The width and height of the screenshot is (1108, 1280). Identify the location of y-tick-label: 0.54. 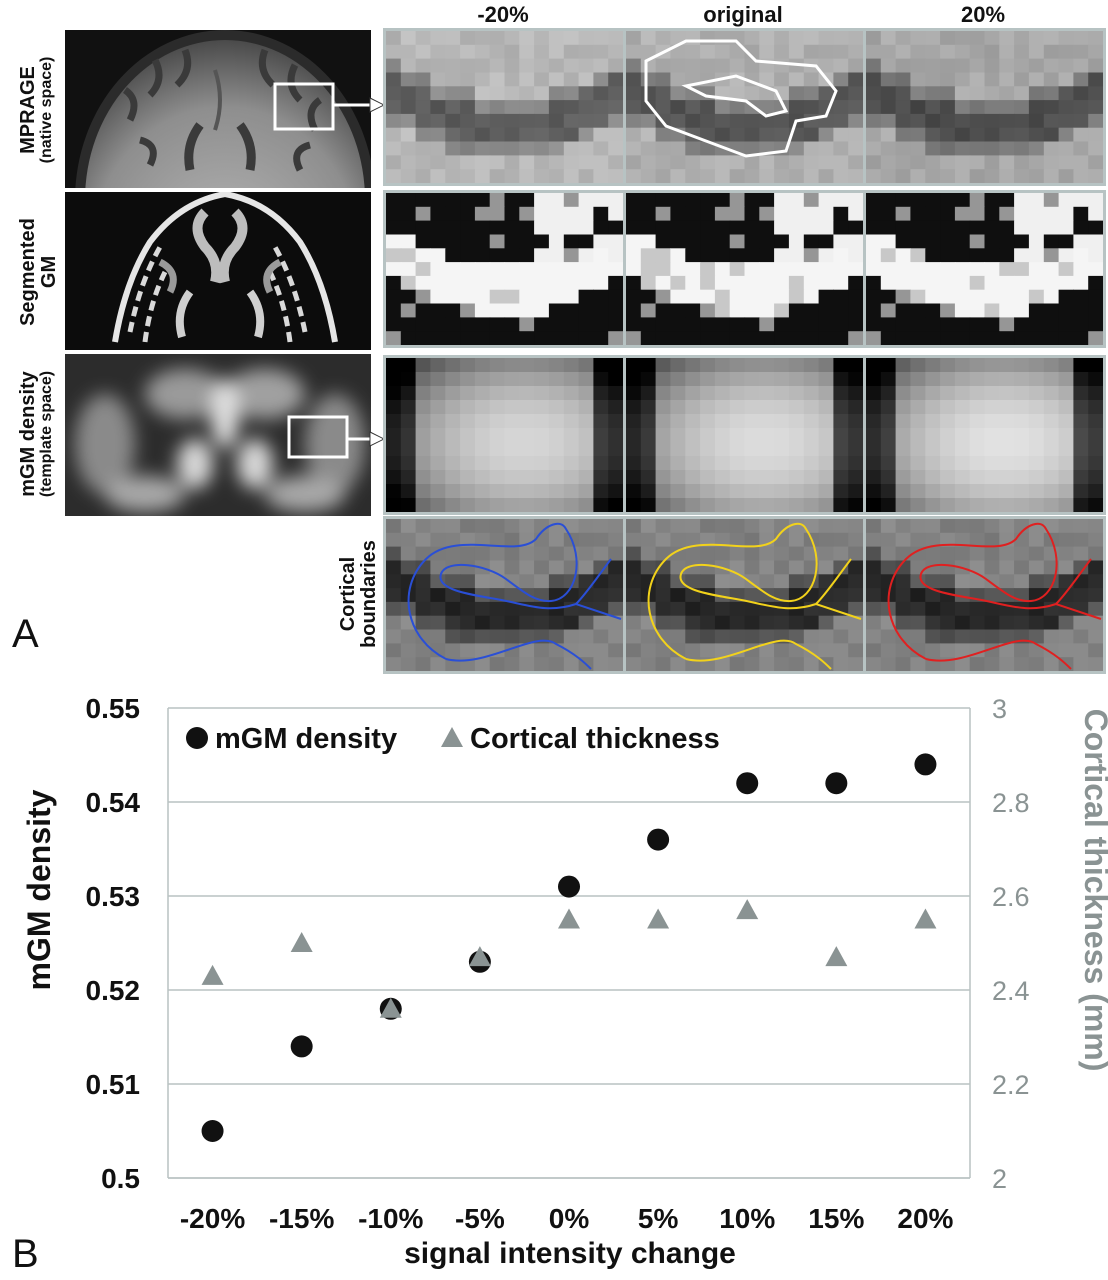
(113, 802).